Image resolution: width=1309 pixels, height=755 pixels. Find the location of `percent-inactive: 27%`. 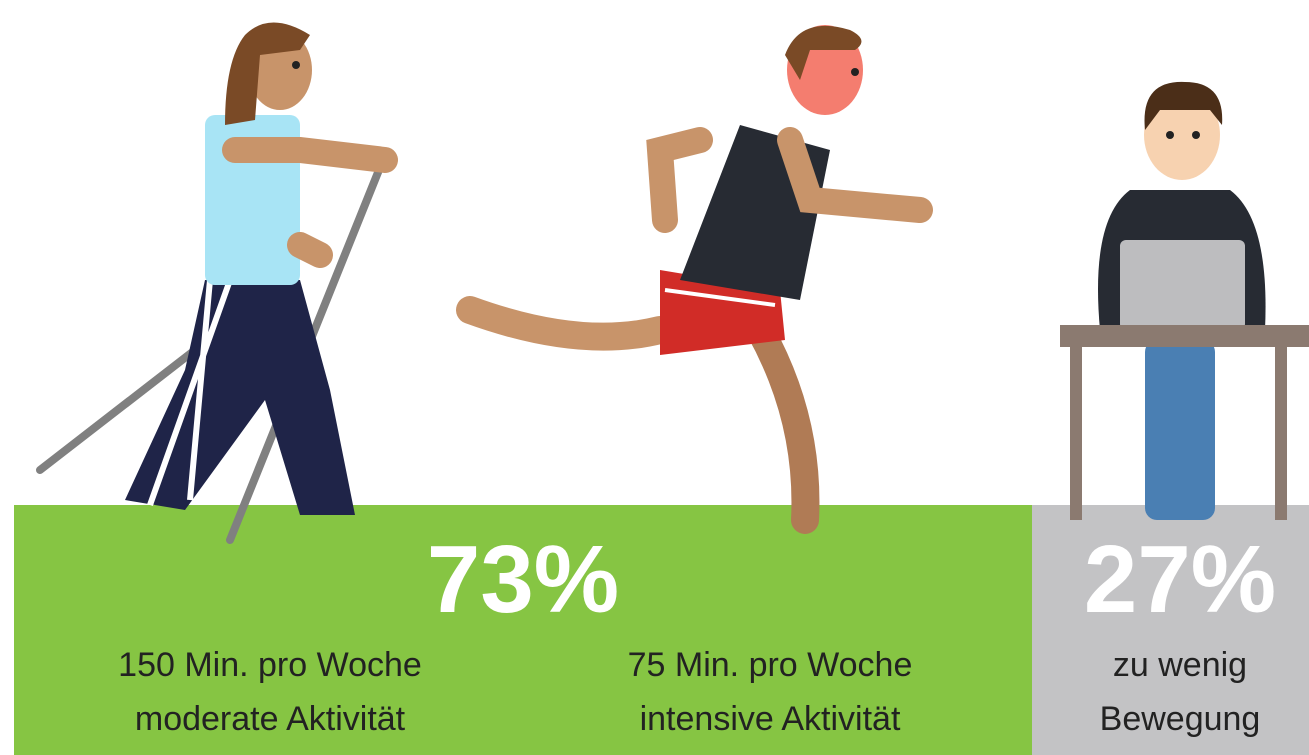

percent-inactive: 27% is located at coordinates (1180, 579).